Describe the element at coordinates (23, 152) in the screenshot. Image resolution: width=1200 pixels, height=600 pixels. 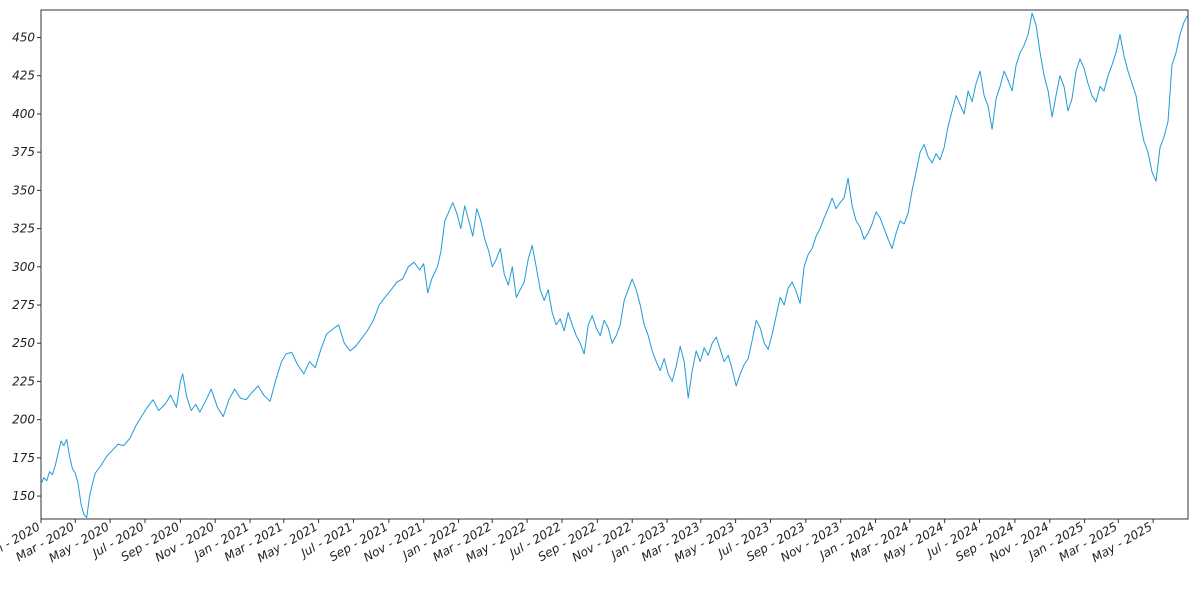
I see `y-tick-label: 375` at that location.